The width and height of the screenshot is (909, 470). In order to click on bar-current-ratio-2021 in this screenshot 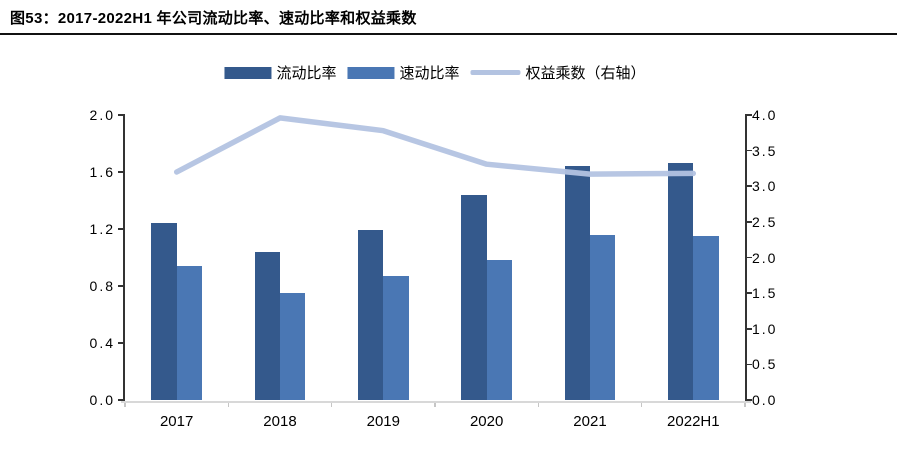, I will do `click(577, 283)`.